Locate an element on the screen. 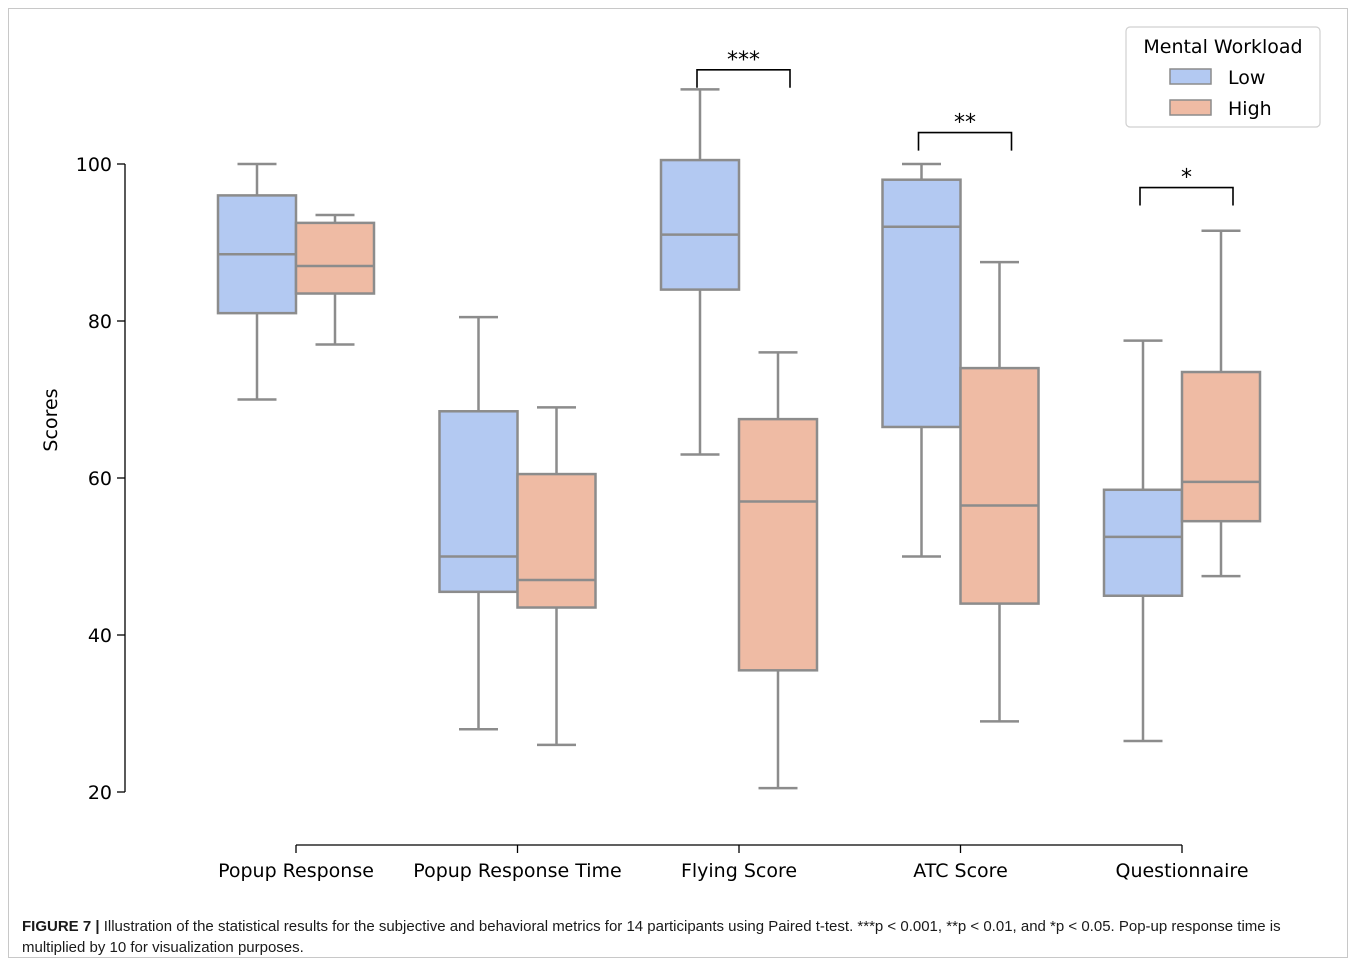 The height and width of the screenshot is (968, 1357). significance-stars: * is located at coordinates (1186, 178).